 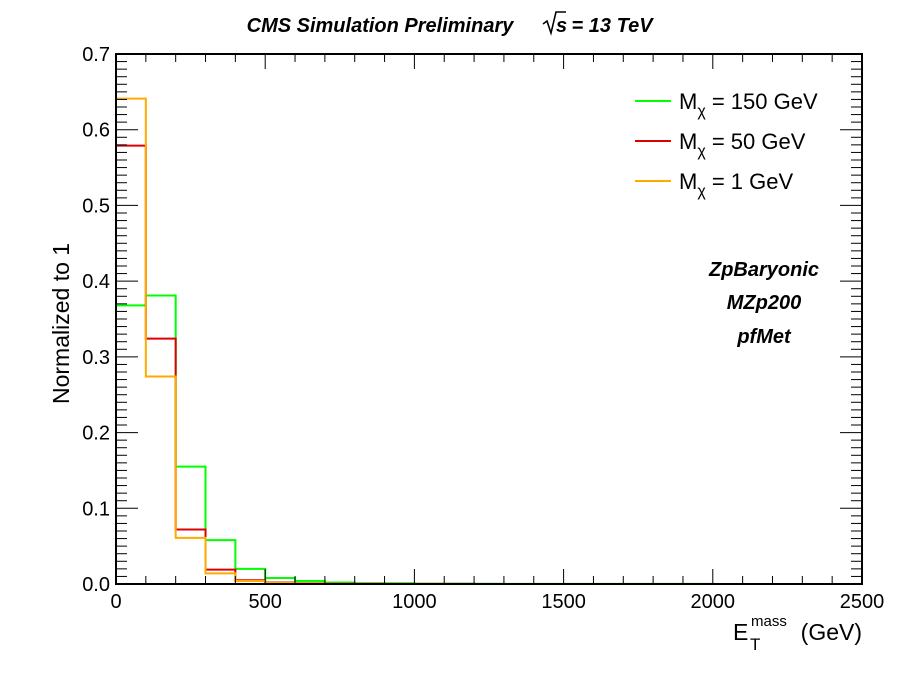 I want to click on legend-entry-1: Mχ = 50 GeV, so click(x=720, y=144).